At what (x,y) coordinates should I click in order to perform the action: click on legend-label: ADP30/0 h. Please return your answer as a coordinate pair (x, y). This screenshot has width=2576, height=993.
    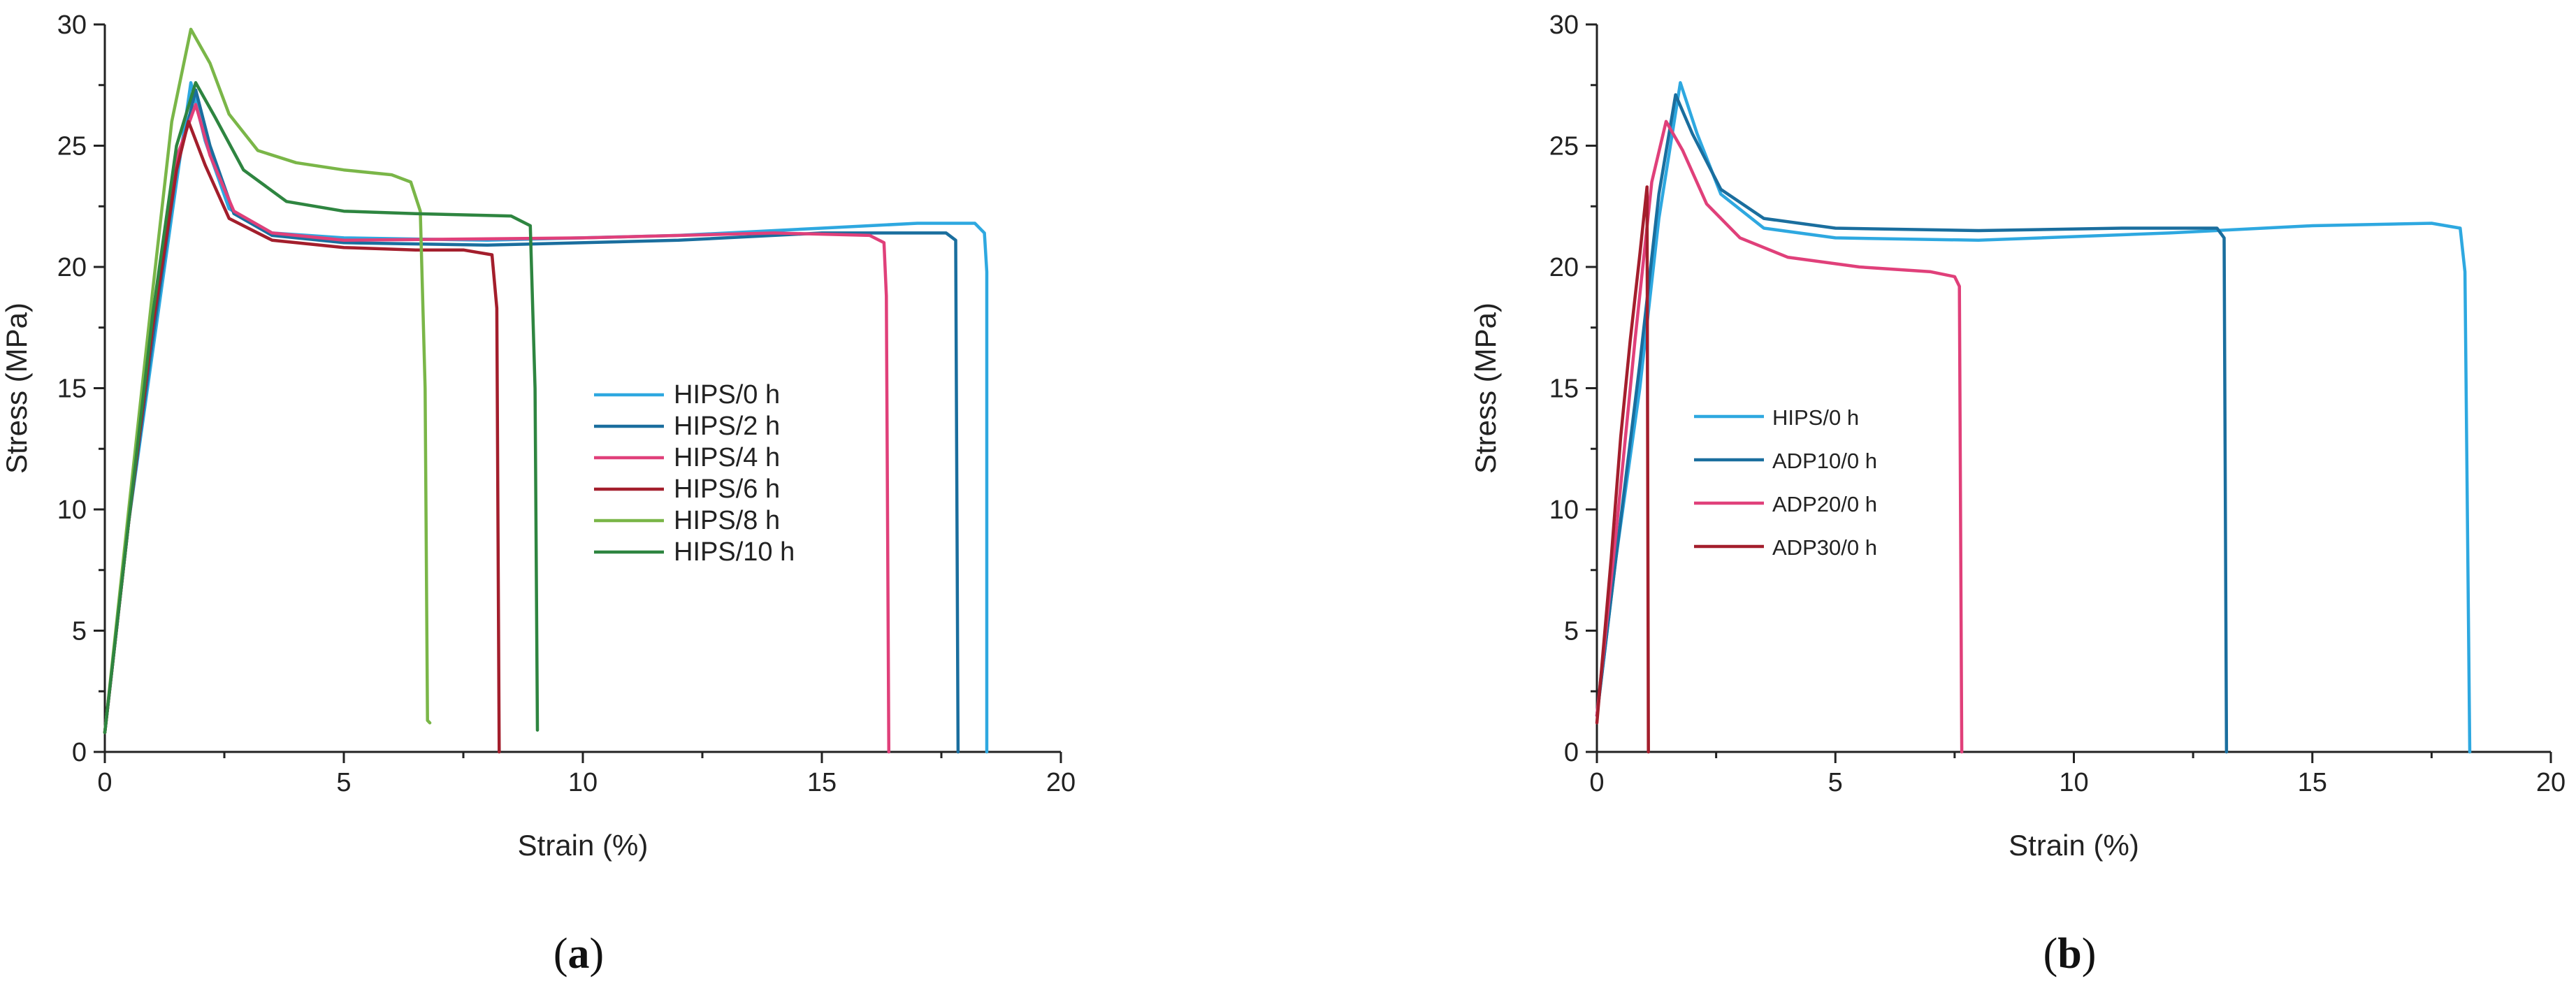
    Looking at the image, I should click on (1825, 547).